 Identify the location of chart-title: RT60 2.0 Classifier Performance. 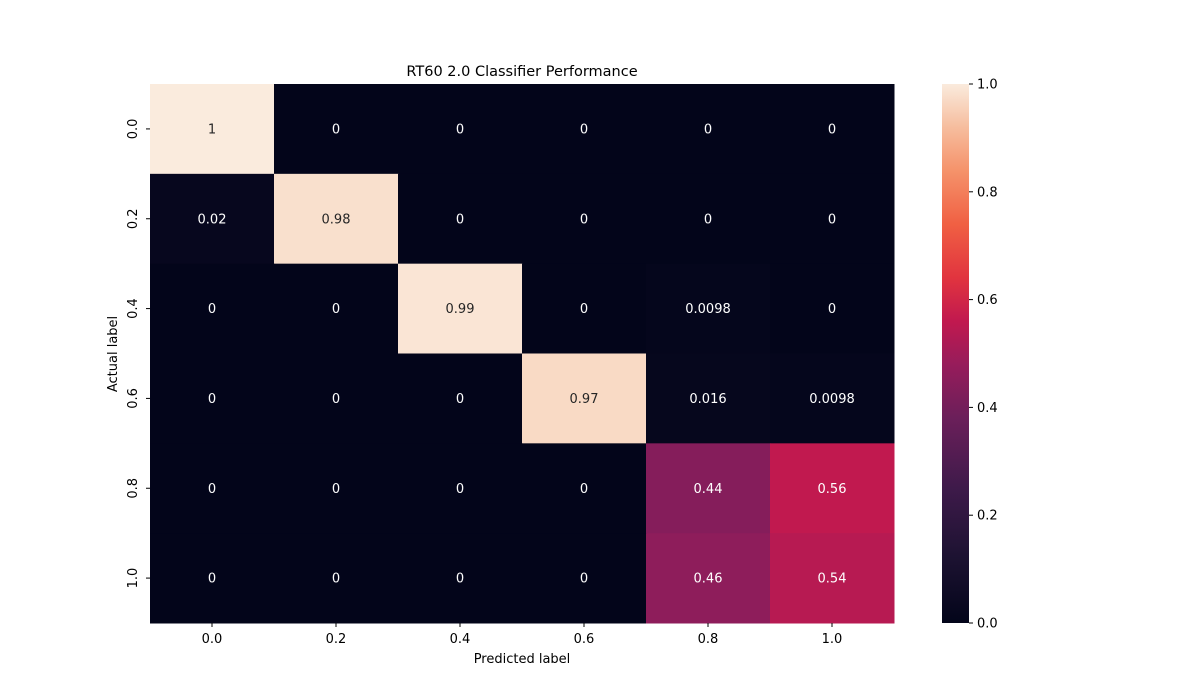
(521, 72).